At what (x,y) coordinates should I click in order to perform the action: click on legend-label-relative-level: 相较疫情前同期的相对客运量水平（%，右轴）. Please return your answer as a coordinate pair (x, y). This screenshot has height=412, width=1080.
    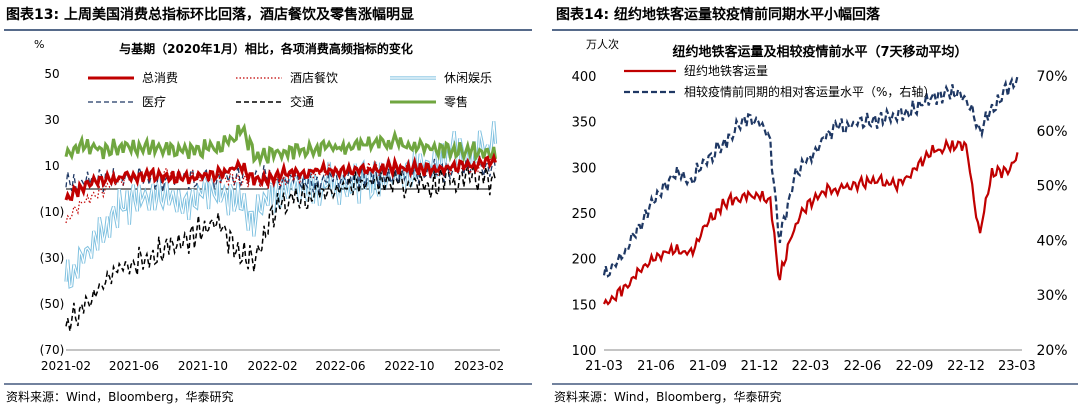
    Looking at the image, I should click on (809, 91).